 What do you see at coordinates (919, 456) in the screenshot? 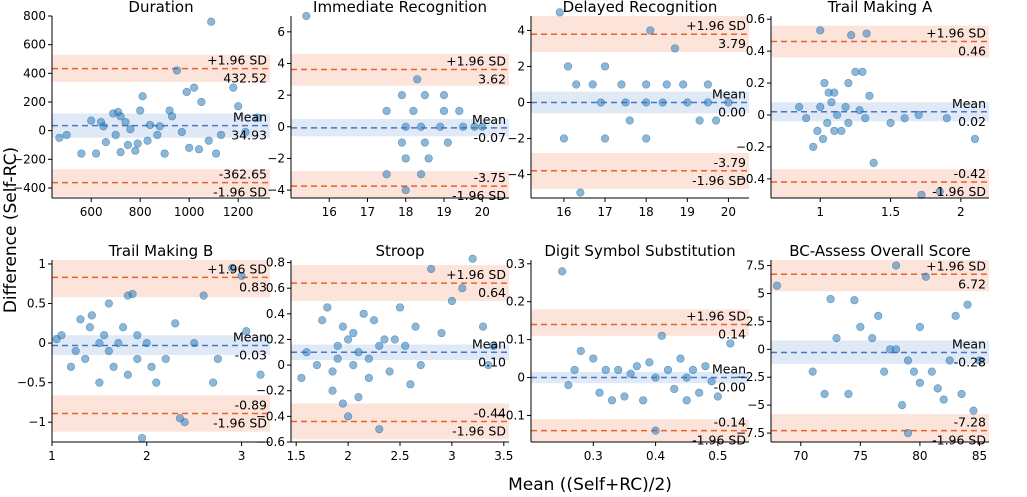
I see `x-tick-label: 80` at bounding box center [919, 456].